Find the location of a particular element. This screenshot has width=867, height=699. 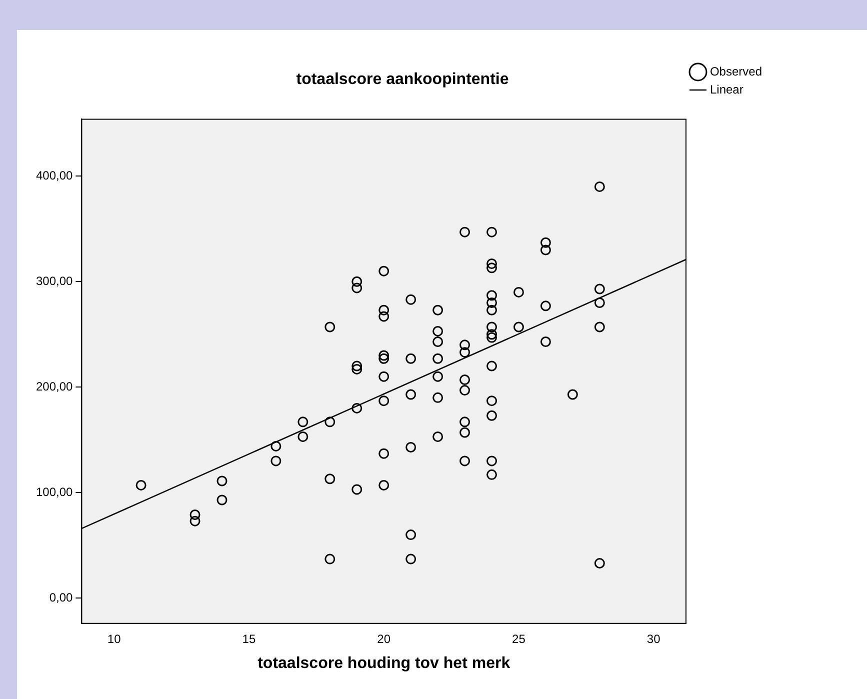

legend-label: Linear is located at coordinates (727, 89).